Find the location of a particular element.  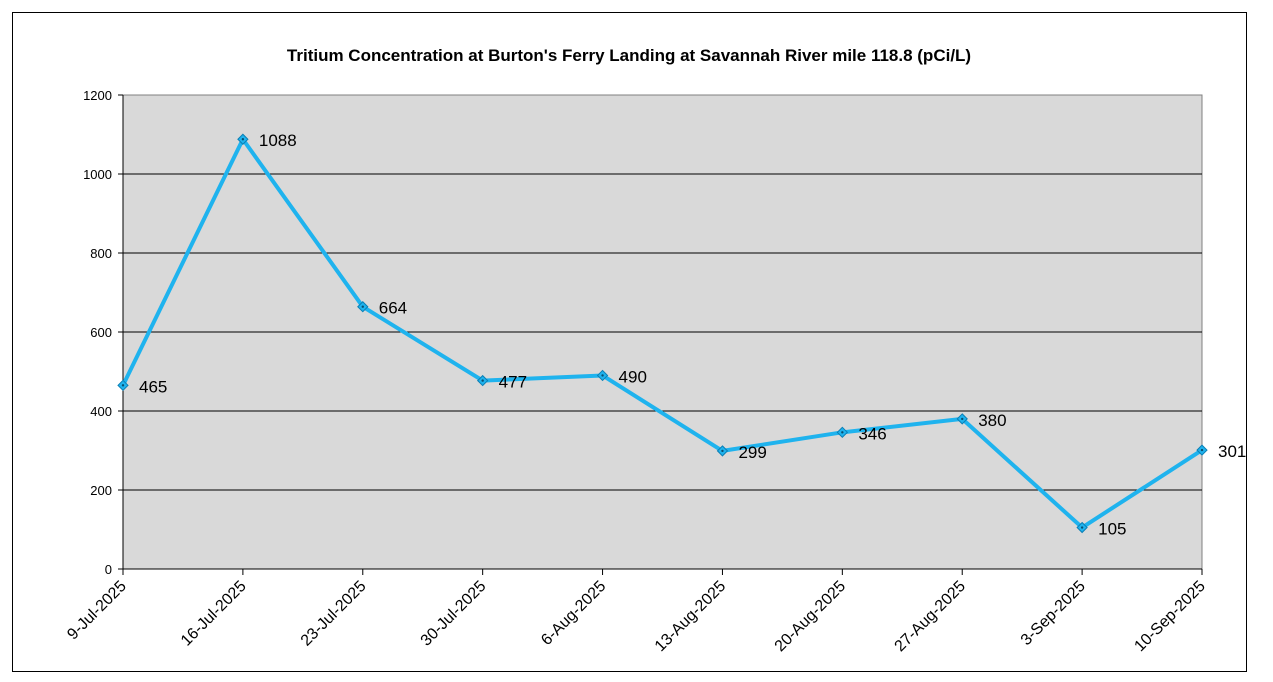

x-tick-label: 16-Jul-2025 is located at coordinates (214, 614).